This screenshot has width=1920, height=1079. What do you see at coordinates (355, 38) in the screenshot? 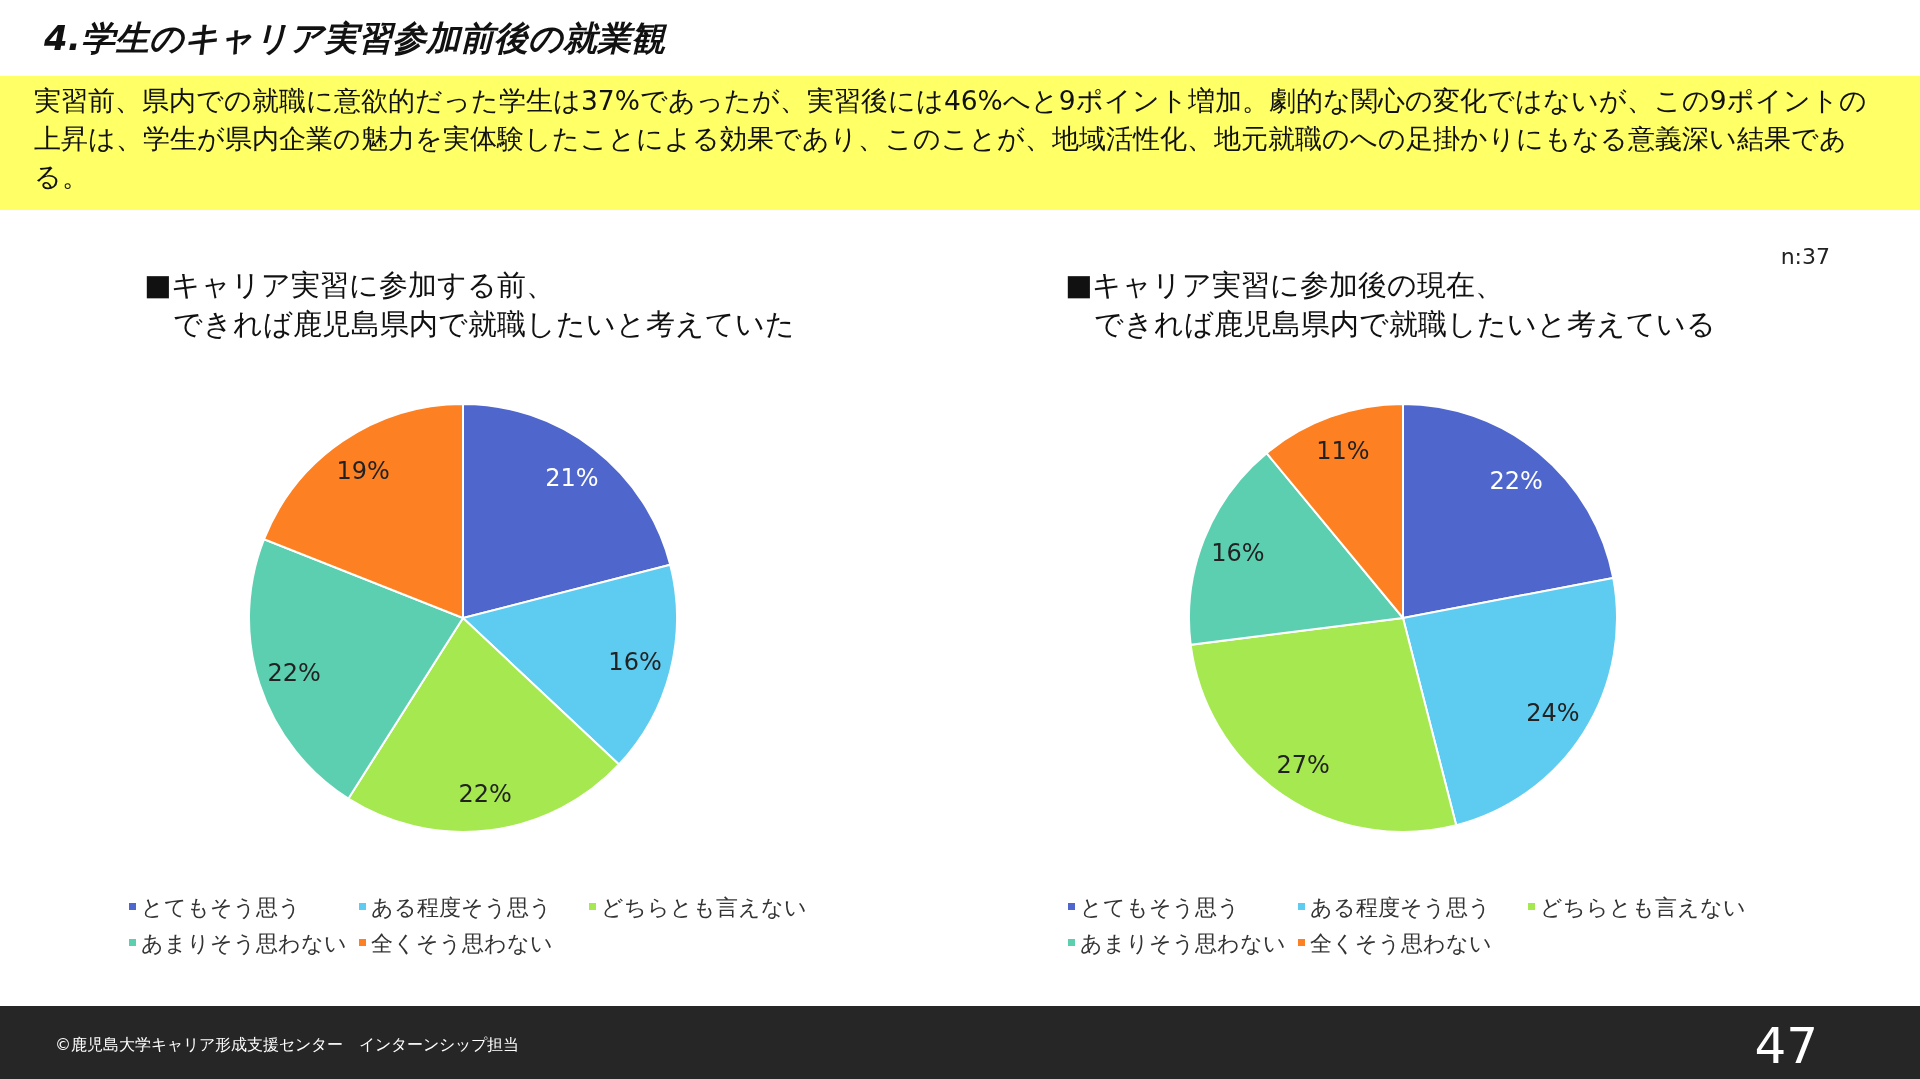
I see `text: 4.学生のキャリア実習参加前後の就業観` at bounding box center [355, 38].